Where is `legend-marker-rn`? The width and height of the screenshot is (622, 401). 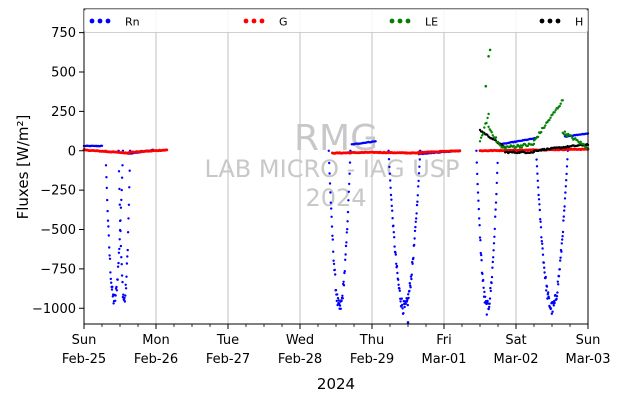 legend-marker-rn is located at coordinates (100, 21).